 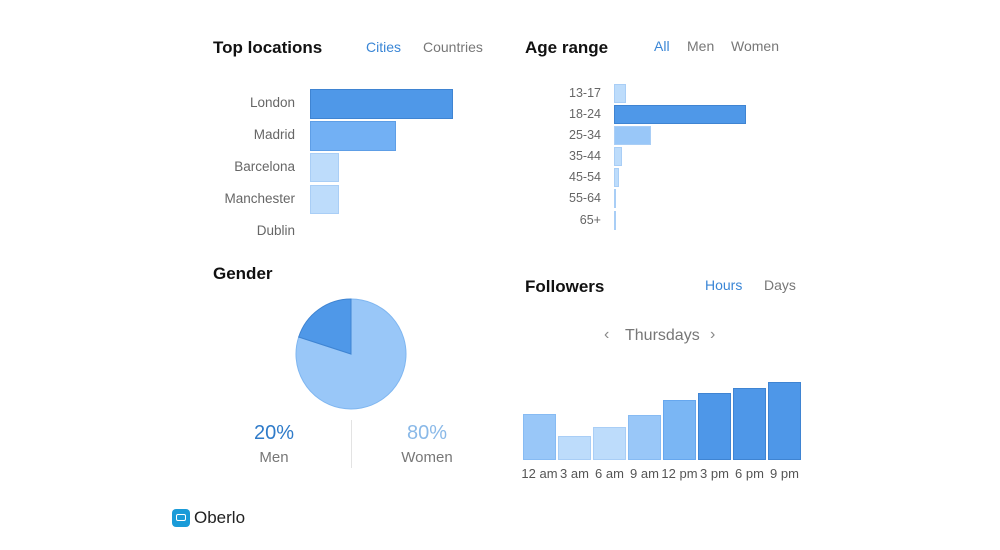 What do you see at coordinates (384, 47) in the screenshot?
I see `tab-cities: Cities` at bounding box center [384, 47].